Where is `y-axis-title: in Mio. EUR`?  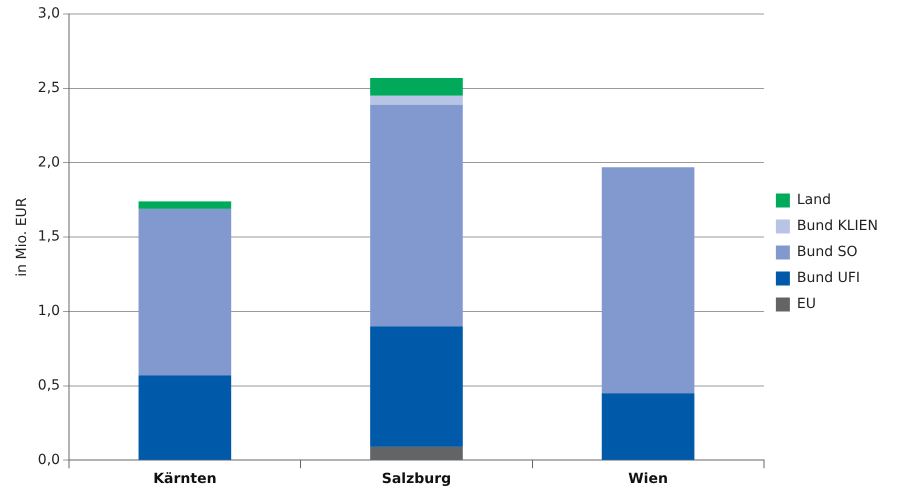 y-axis-title: in Mio. EUR is located at coordinates (22, 237).